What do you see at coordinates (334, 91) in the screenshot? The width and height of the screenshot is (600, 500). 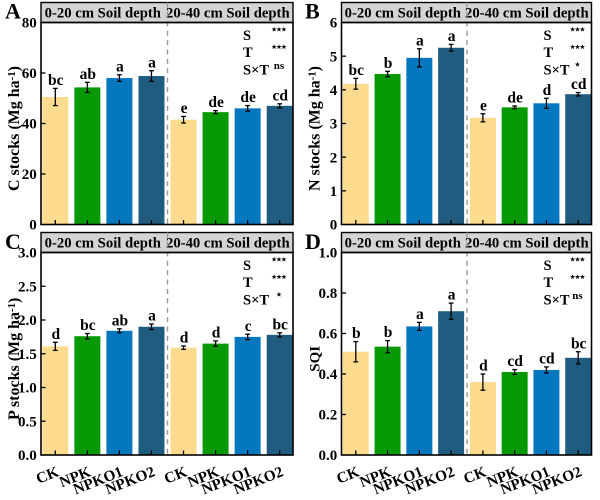 I see `svg-text: 4` at bounding box center [334, 91].